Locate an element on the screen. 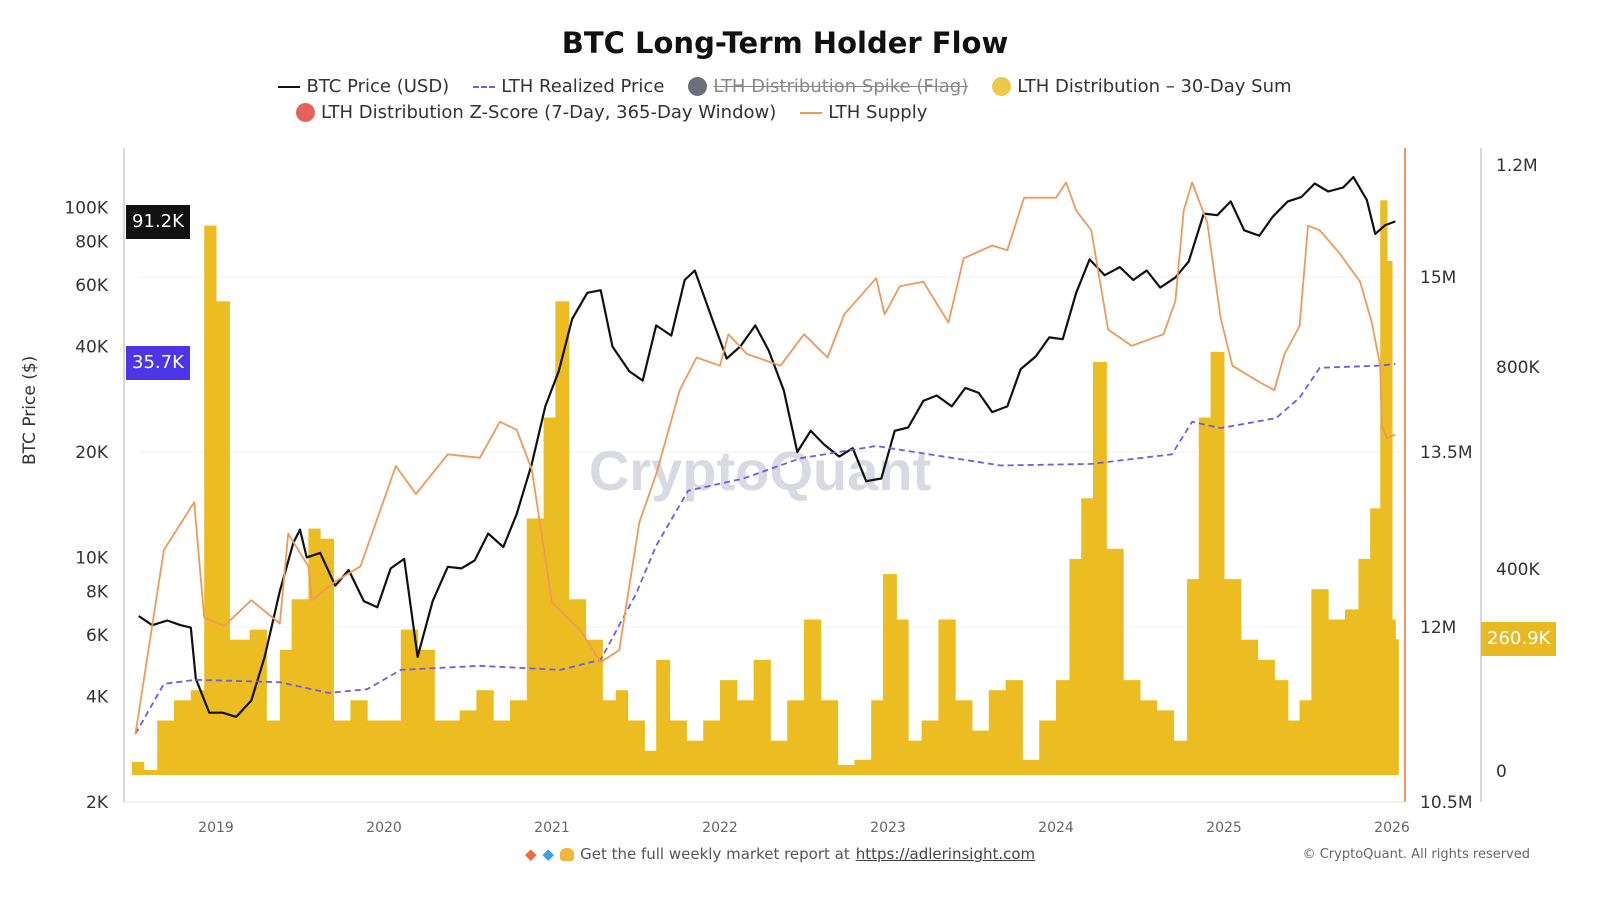 The width and height of the screenshot is (1600, 900). x-tick-label: 2023 is located at coordinates (888, 828).